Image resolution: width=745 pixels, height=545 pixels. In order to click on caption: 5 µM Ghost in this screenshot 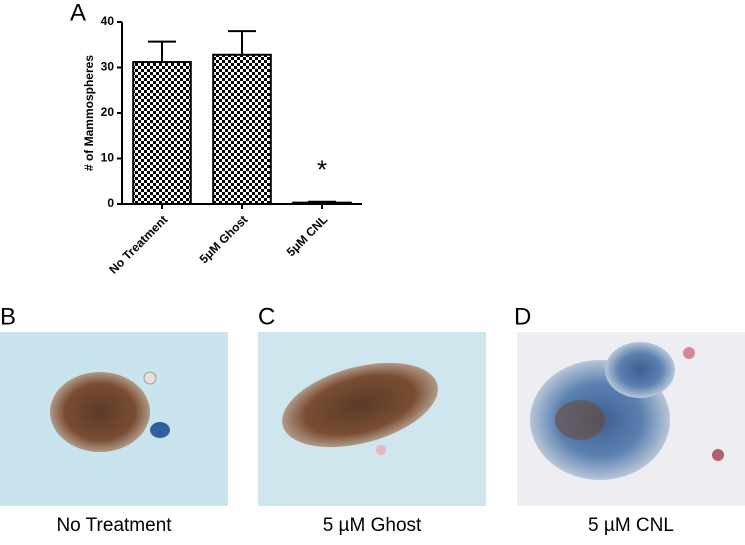, I will do `click(372, 525)`.